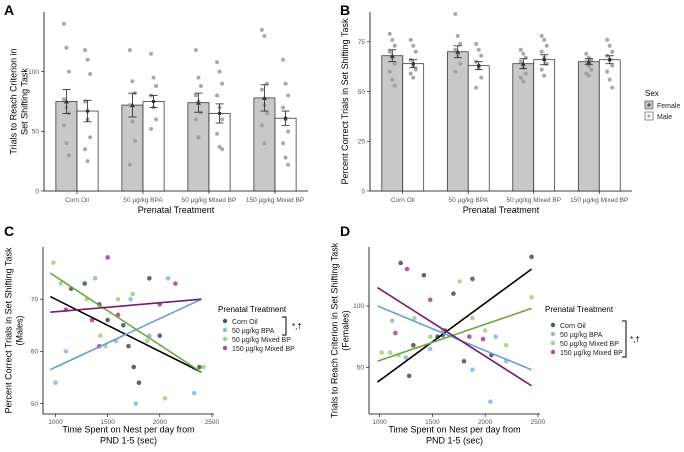  What do you see at coordinates (219, 113) in the screenshot?
I see `mean-marker-male-50-g-kg-mixed-bp` at bounding box center [219, 113].